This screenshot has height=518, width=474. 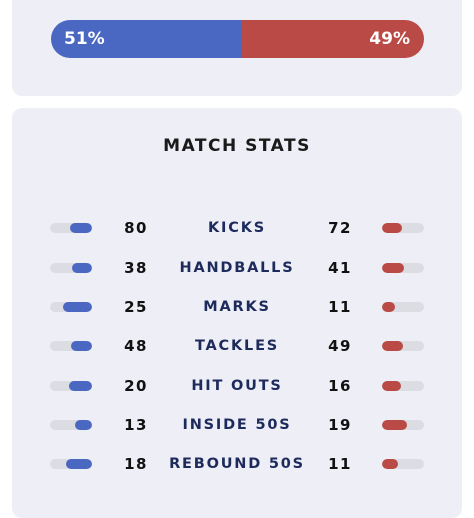 What do you see at coordinates (389, 39) in the screenshot?
I see `away-possession-value: 49%` at bounding box center [389, 39].